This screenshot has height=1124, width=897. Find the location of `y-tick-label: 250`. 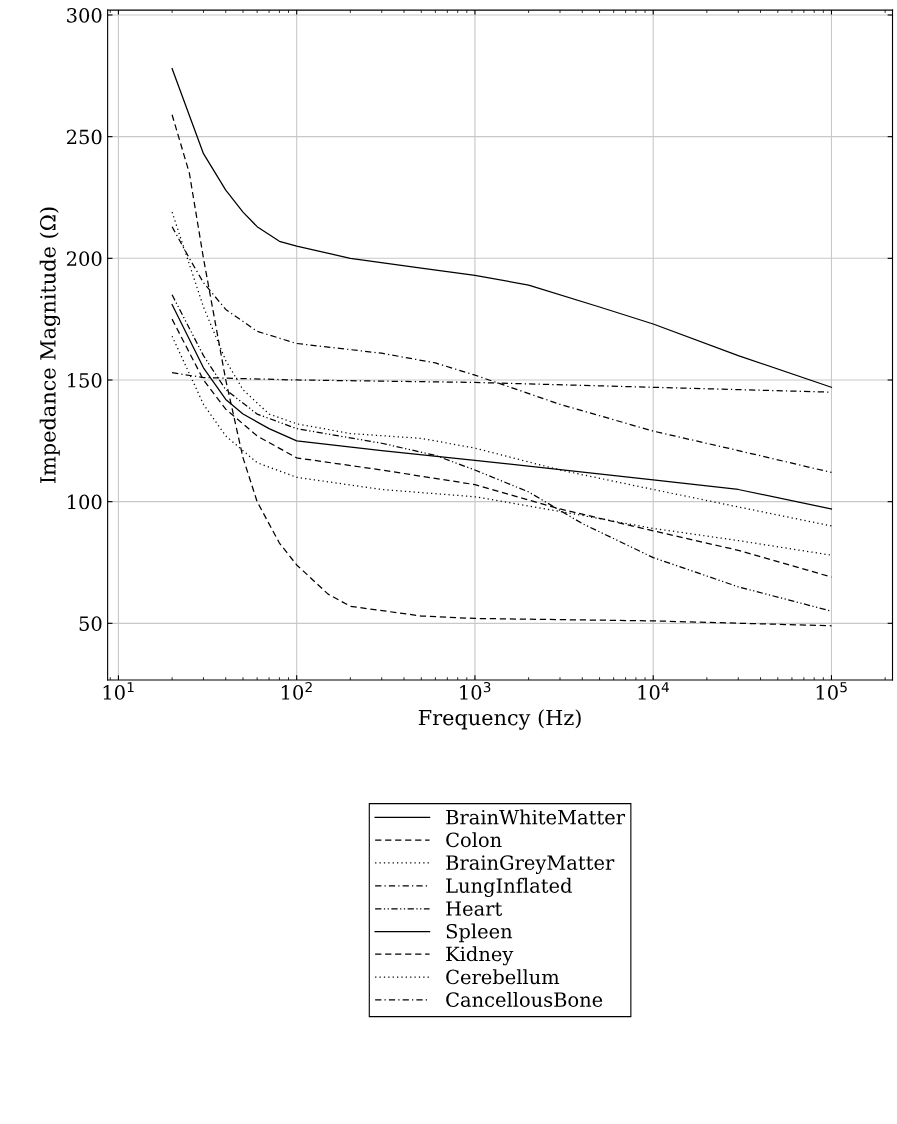

y-tick-label: 250 is located at coordinates (84, 137).